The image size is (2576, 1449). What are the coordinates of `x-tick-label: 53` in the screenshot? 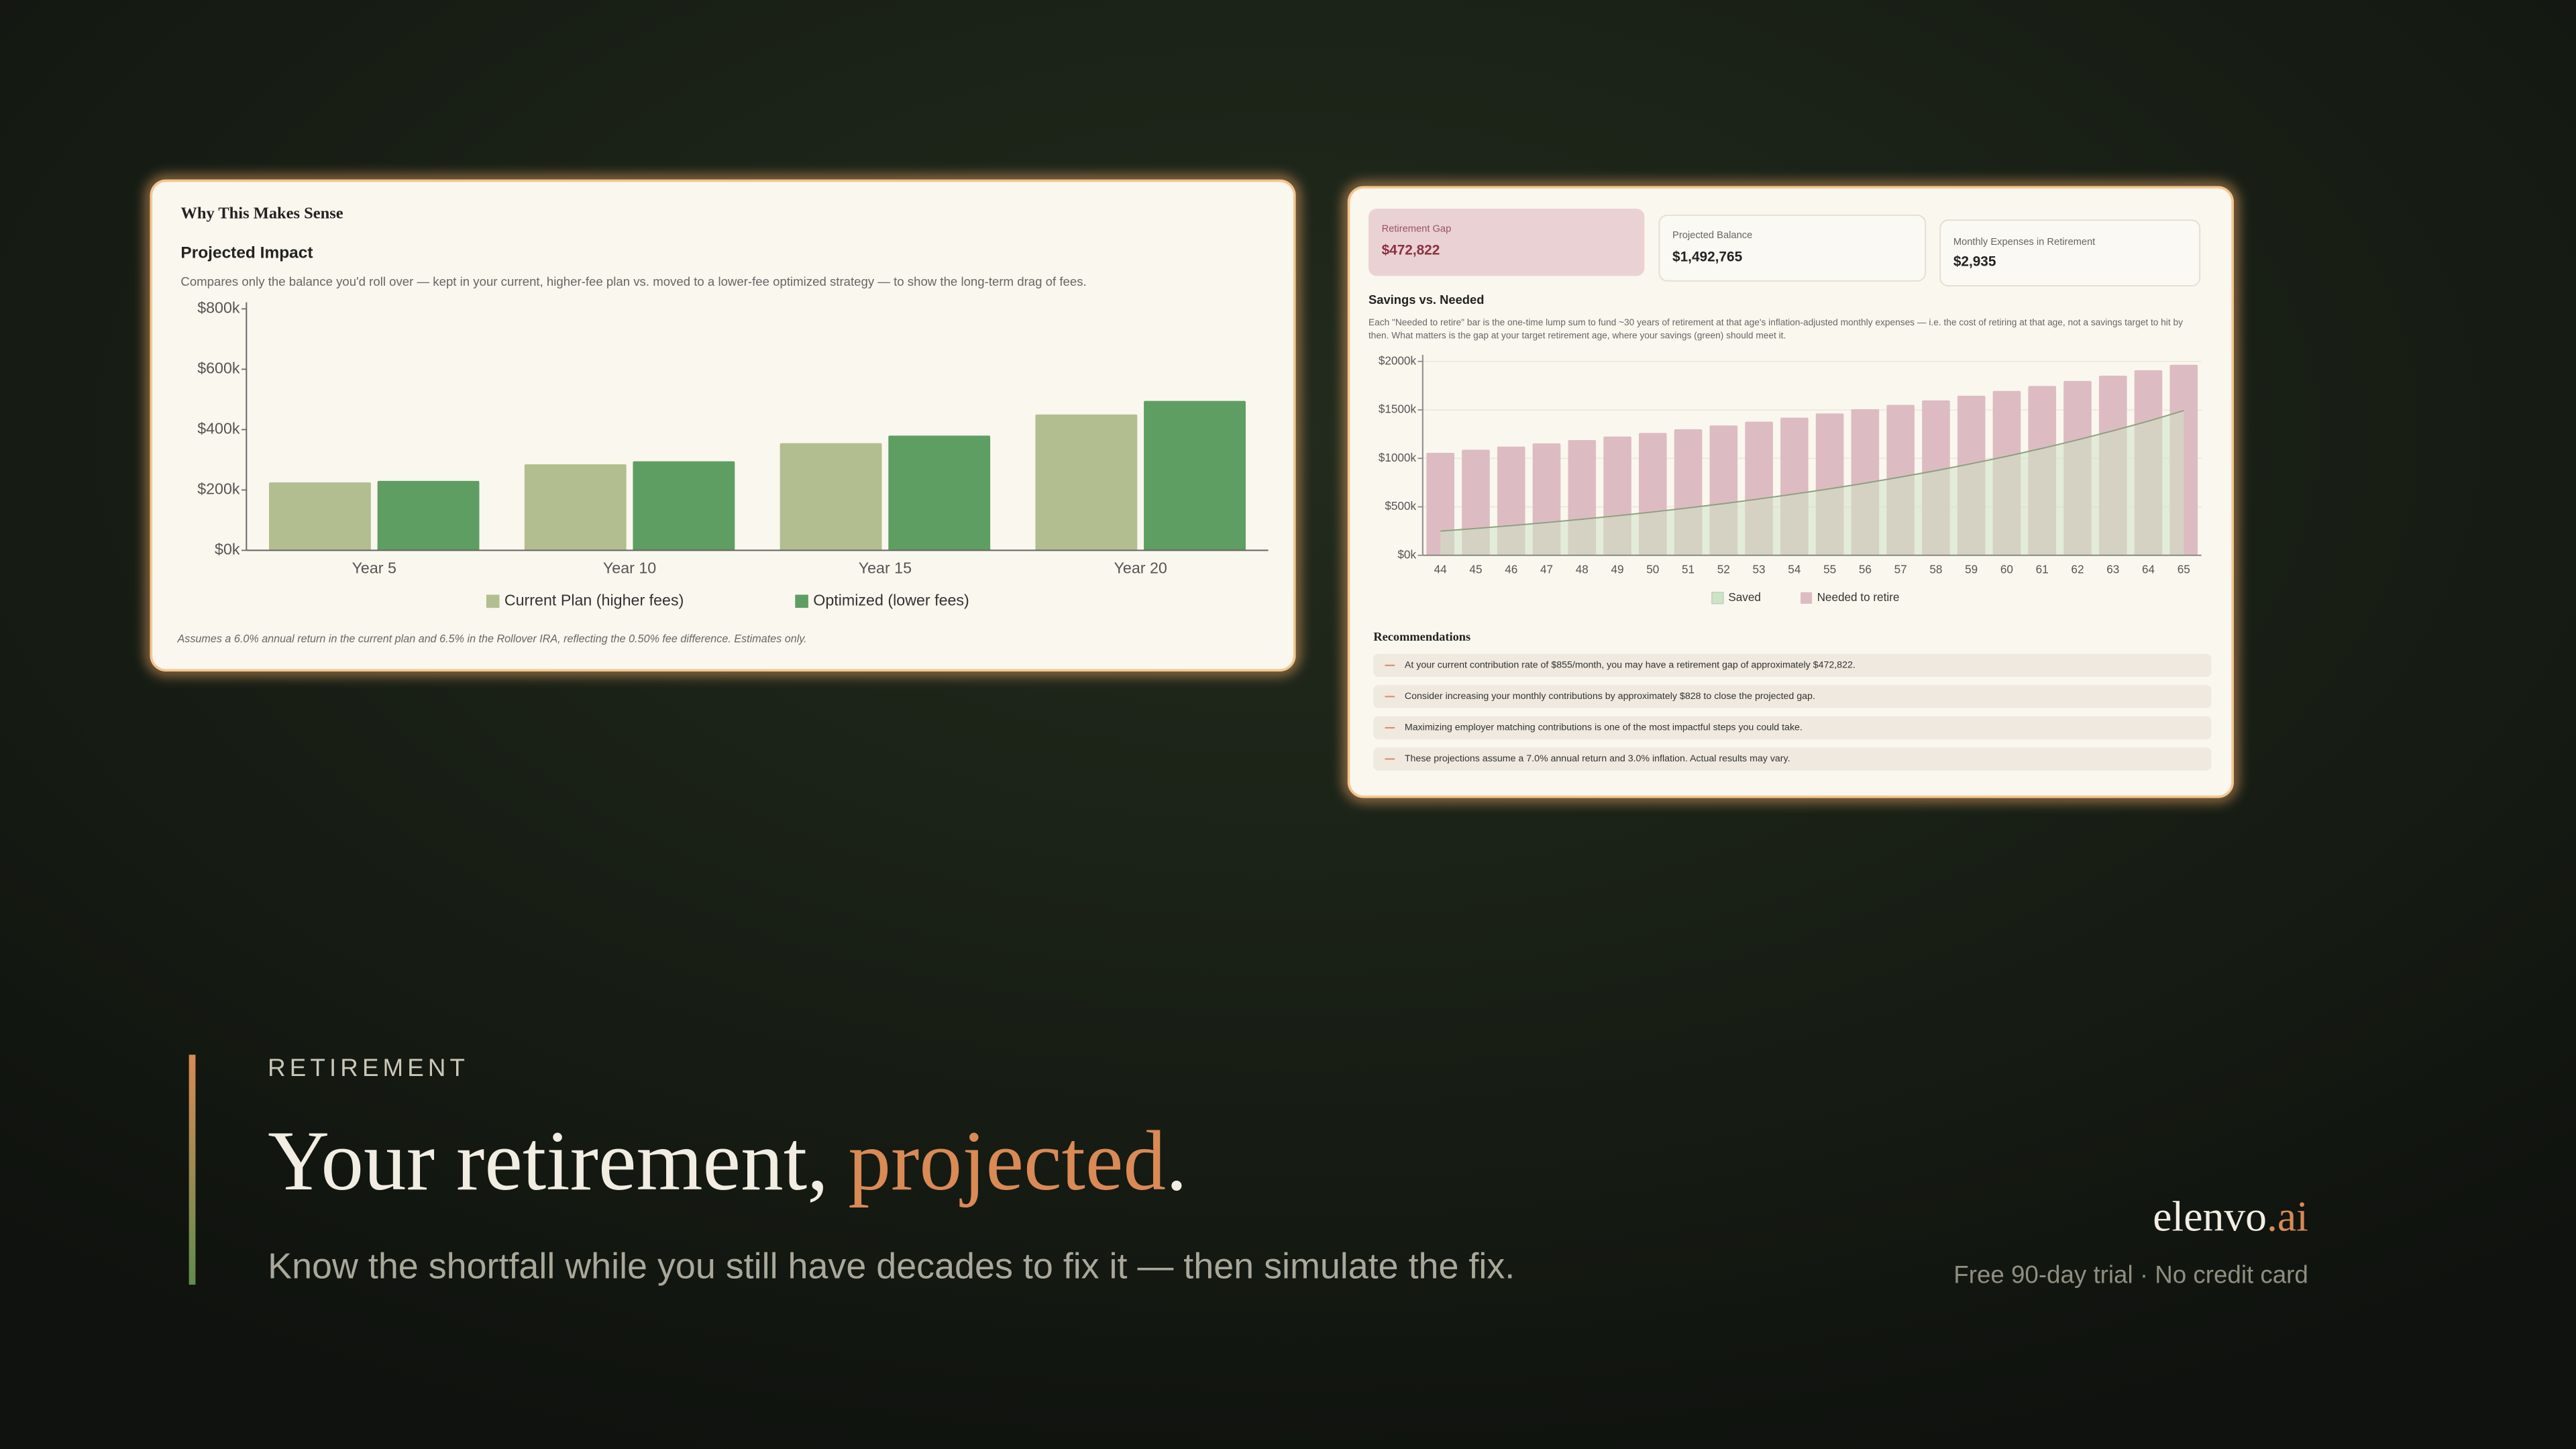 It's located at (1759, 569).